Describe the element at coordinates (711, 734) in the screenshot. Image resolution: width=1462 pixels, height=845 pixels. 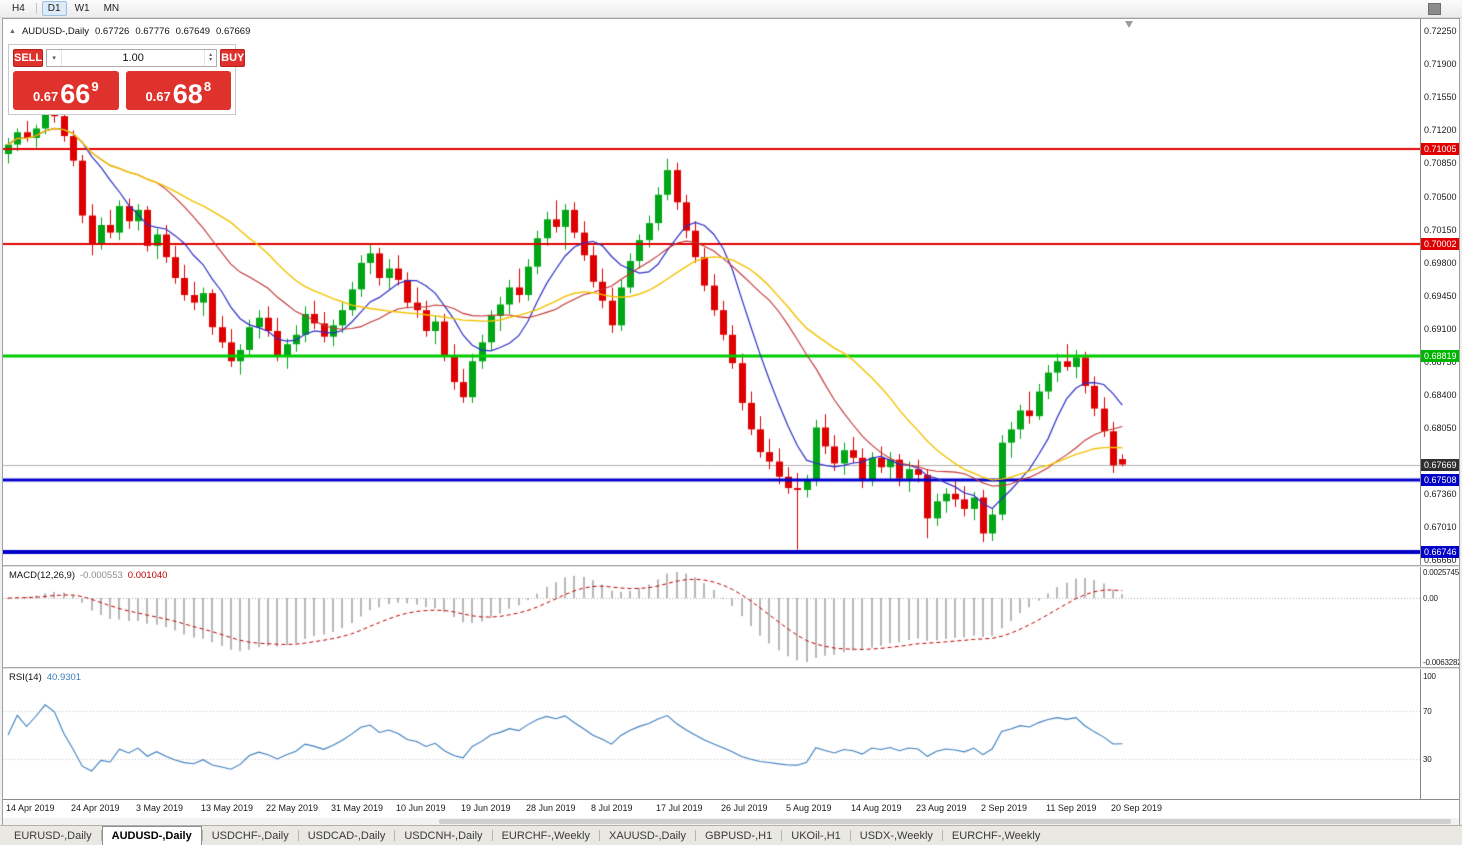
I see `rsi-canvas` at that location.